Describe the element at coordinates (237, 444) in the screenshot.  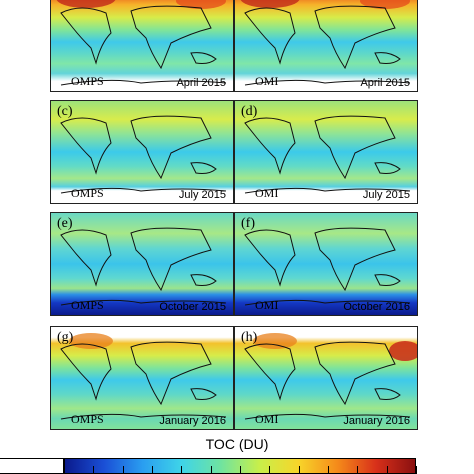
I see `colorbar-title: TOC (DU)` at that location.